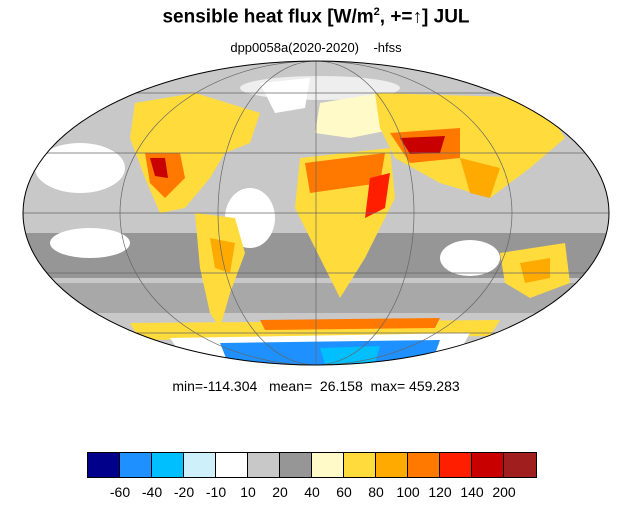 The width and height of the screenshot is (632, 506). Describe the element at coordinates (350, 324) in the screenshot. I see `antarctic-ring-hot` at that location.